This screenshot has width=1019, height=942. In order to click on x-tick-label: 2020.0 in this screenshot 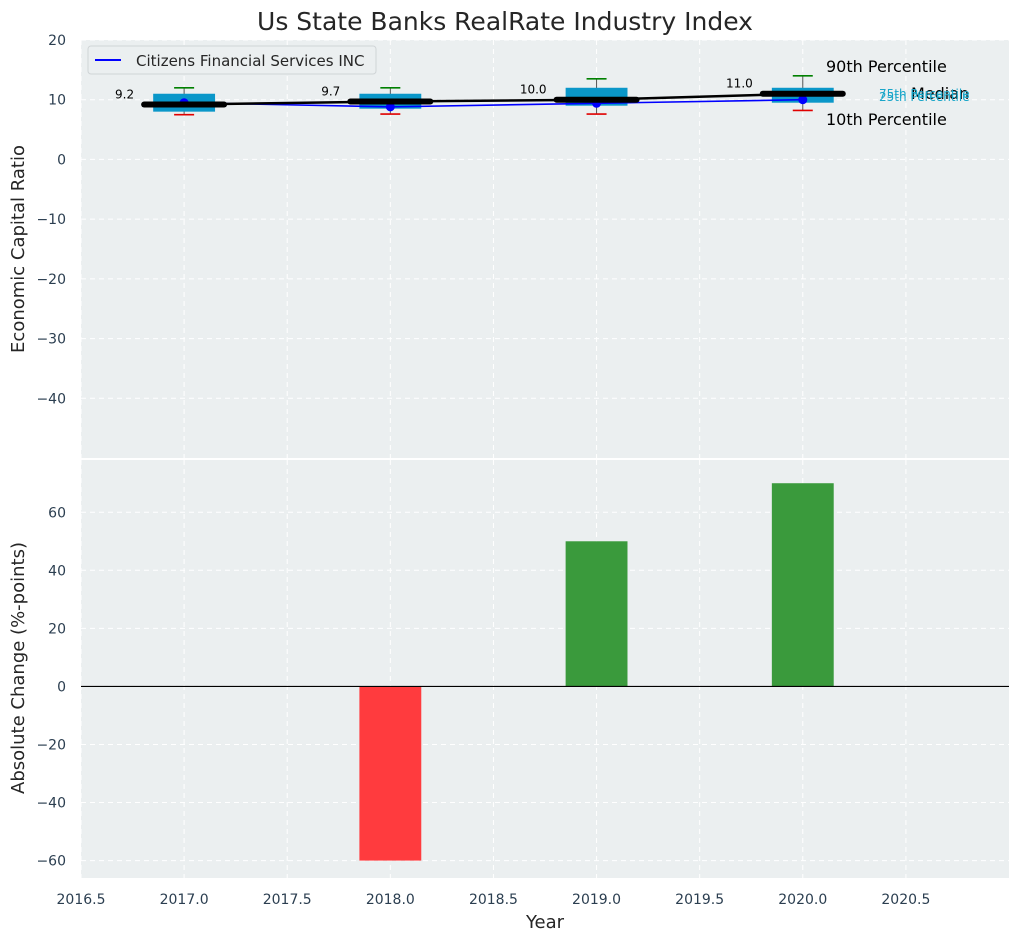, I will do `click(802, 900)`.